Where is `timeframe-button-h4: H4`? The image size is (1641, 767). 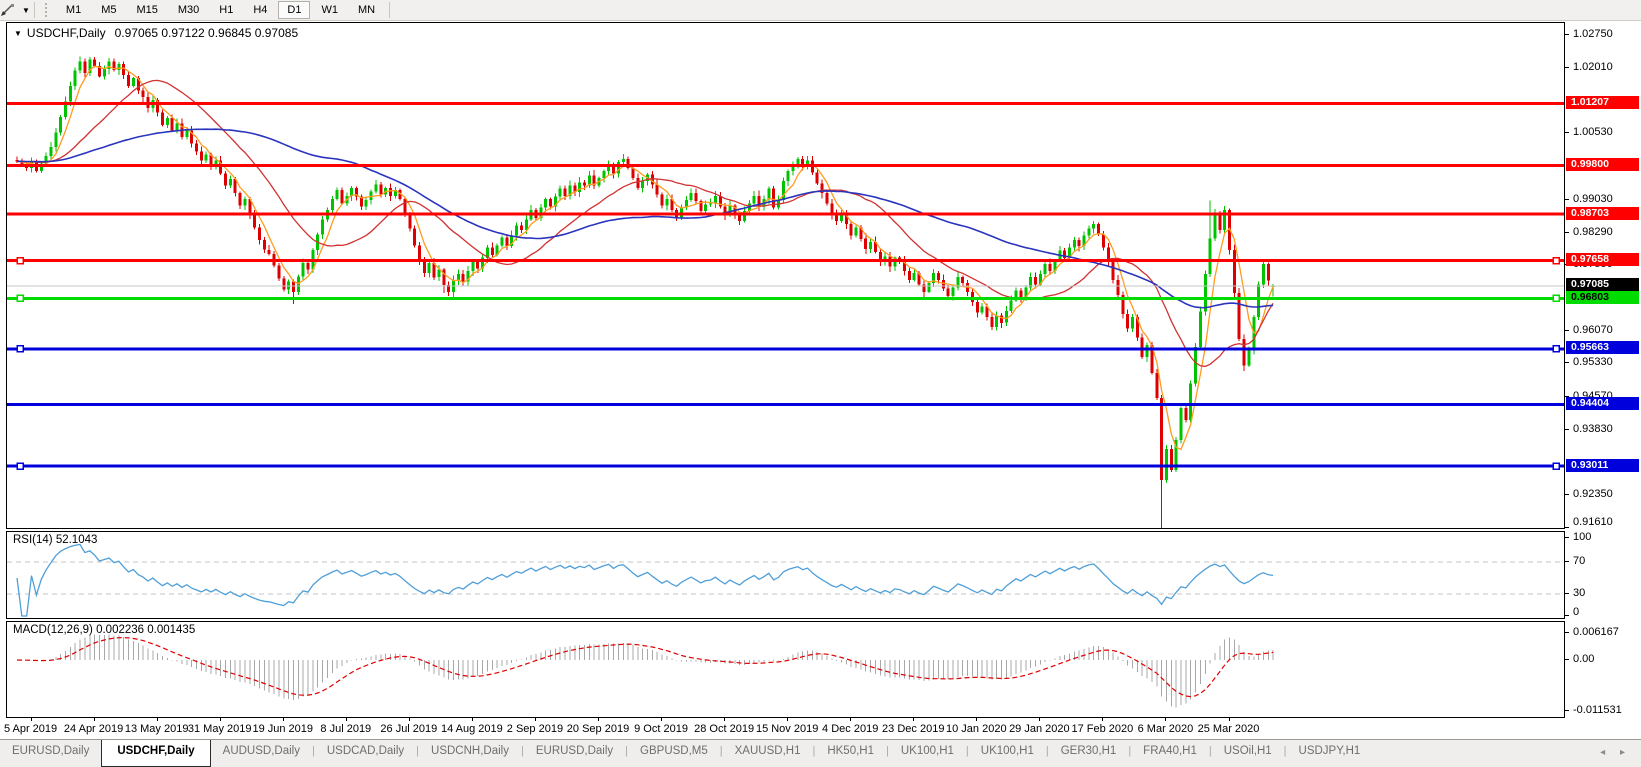 timeframe-button-h4: H4 is located at coordinates (260, 10).